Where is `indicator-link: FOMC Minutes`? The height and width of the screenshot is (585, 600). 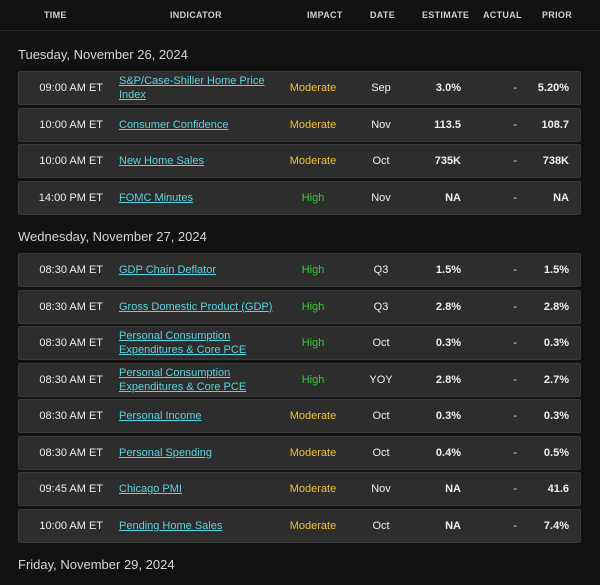
indicator-link: FOMC Minutes is located at coordinates (156, 197).